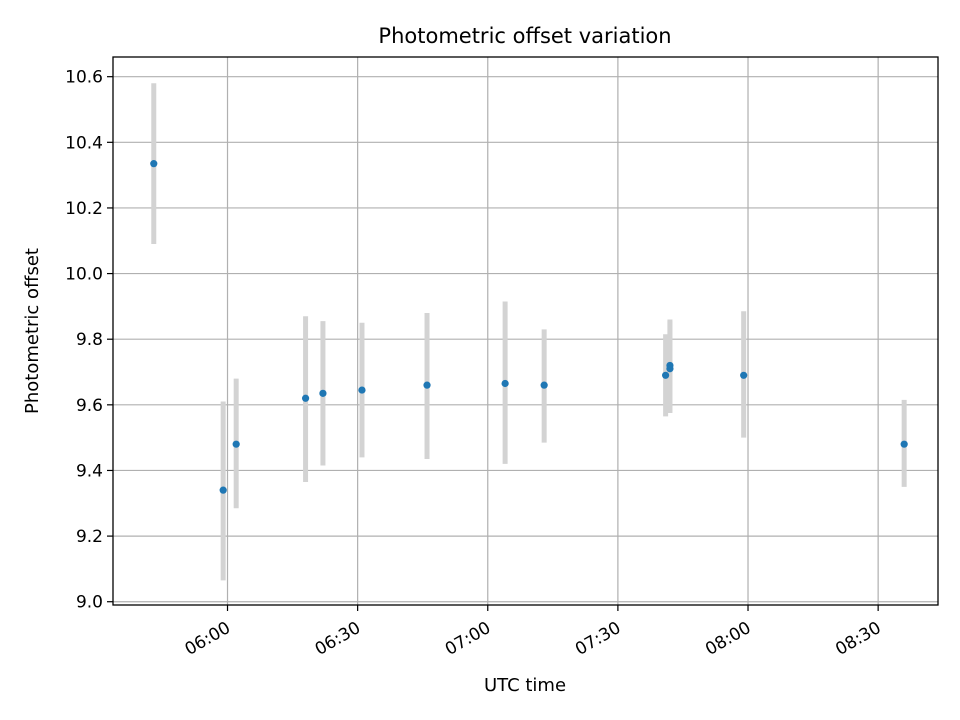 The height and width of the screenshot is (720, 960). Describe the element at coordinates (524, 36) in the screenshot. I see `chart-title: Photometric offset variation` at that location.